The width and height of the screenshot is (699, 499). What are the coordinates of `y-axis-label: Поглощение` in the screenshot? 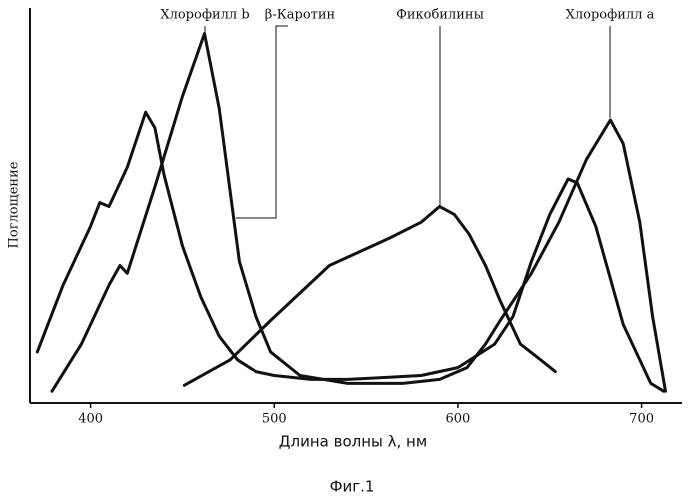 It's located at (14, 204).